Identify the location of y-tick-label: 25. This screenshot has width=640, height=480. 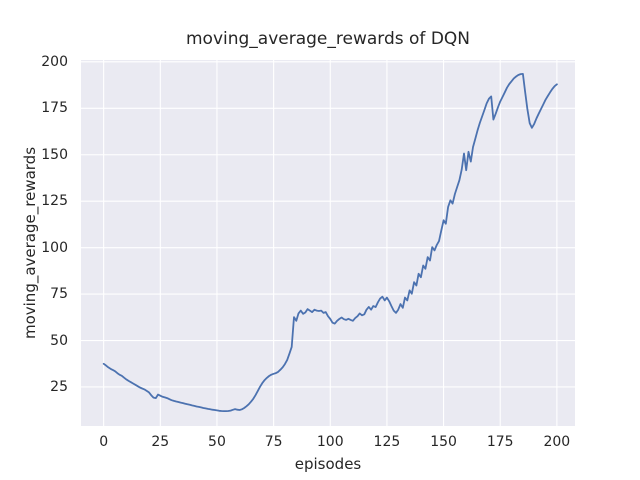
(59, 386).